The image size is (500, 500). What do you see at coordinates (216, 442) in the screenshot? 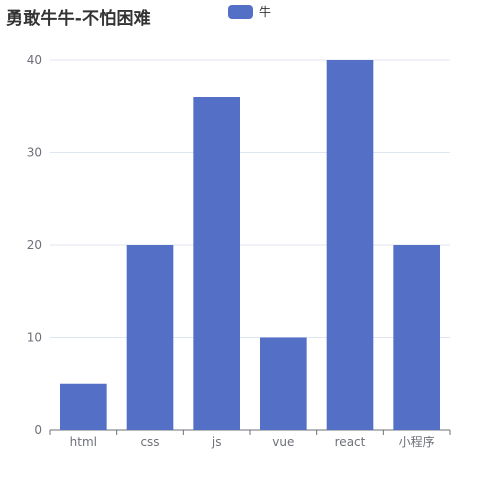
I see `x-tick-label: js` at bounding box center [216, 442].